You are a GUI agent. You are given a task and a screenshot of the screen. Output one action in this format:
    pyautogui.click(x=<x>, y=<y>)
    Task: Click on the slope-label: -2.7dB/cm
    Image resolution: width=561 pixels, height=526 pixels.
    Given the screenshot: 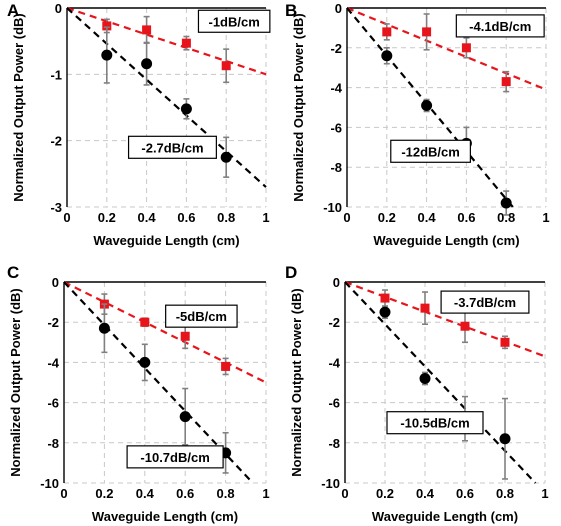 What is the action you would take?
    pyautogui.click(x=172, y=147)
    